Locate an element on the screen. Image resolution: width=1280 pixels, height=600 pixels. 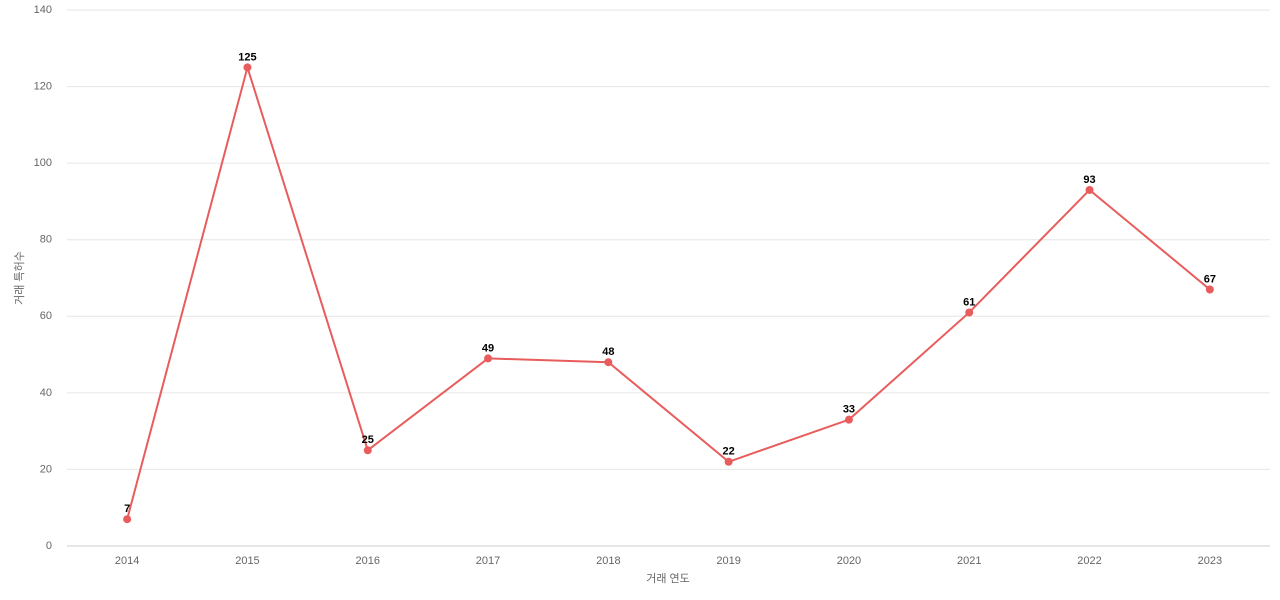
x-tick-label: 2017 is located at coordinates (488, 561).